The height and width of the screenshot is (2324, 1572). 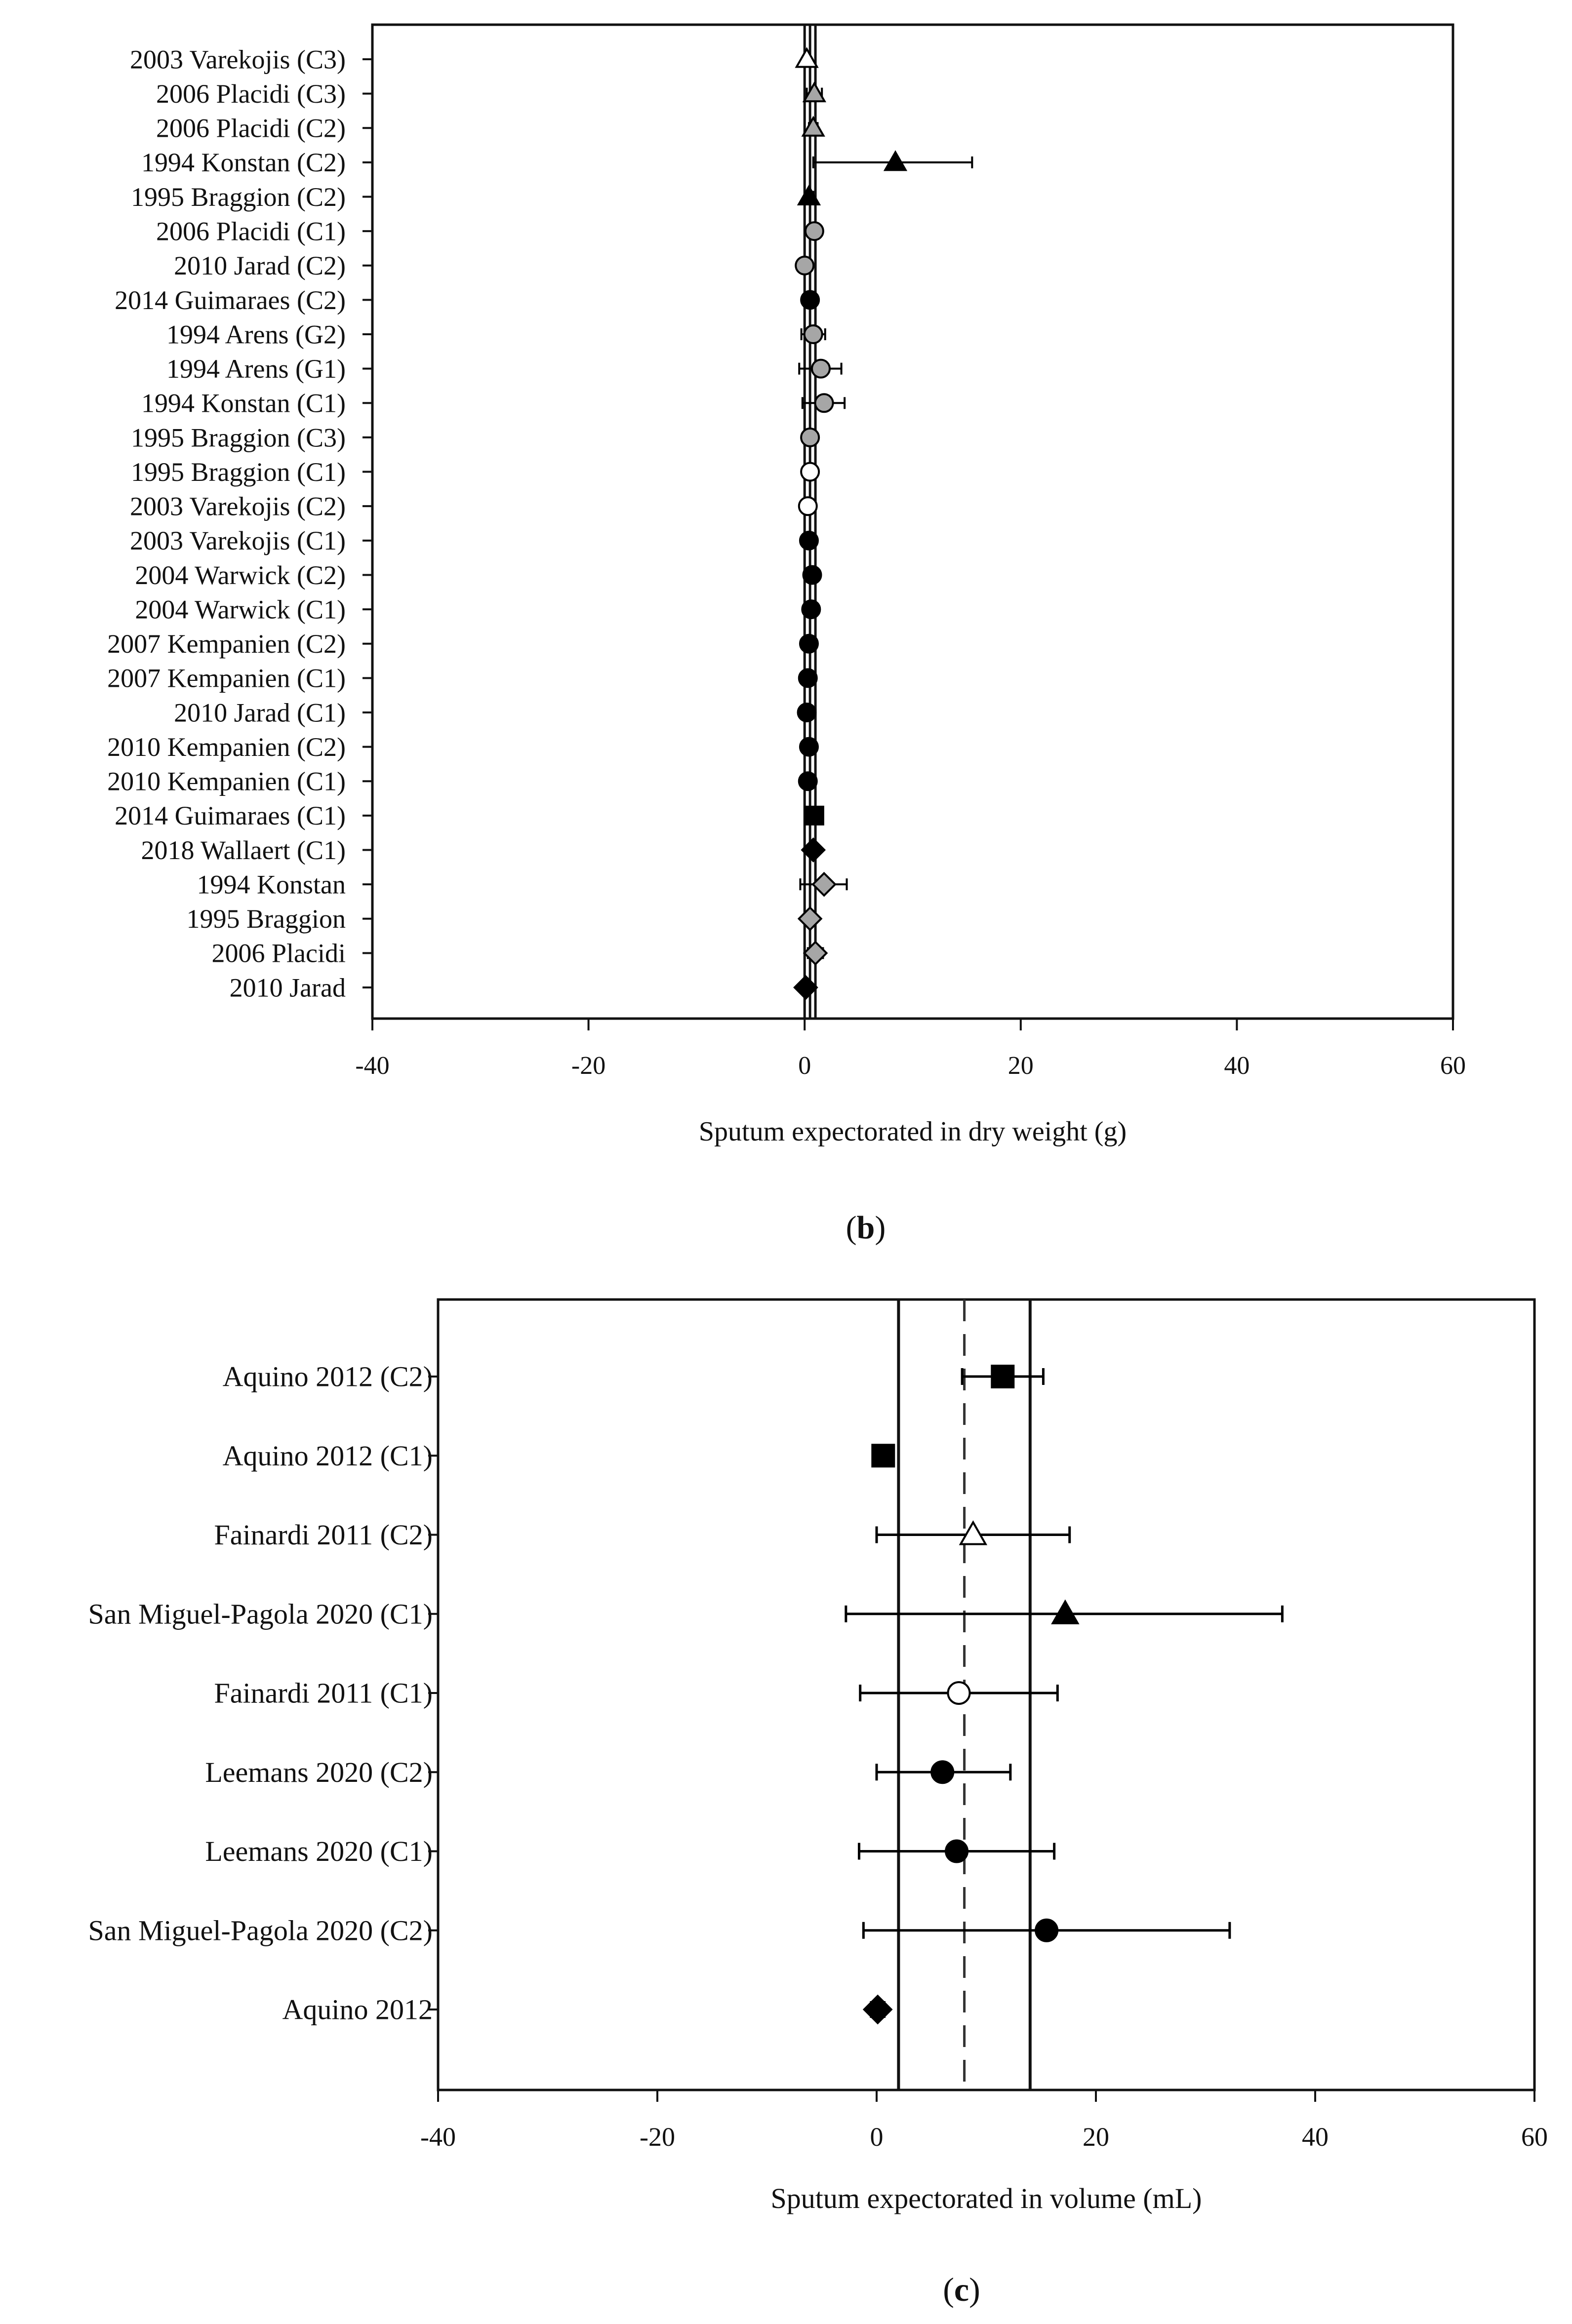 What do you see at coordinates (463, 644) in the screenshot?
I see `study-row: 2007 Kempanien (C2)` at bounding box center [463, 644].